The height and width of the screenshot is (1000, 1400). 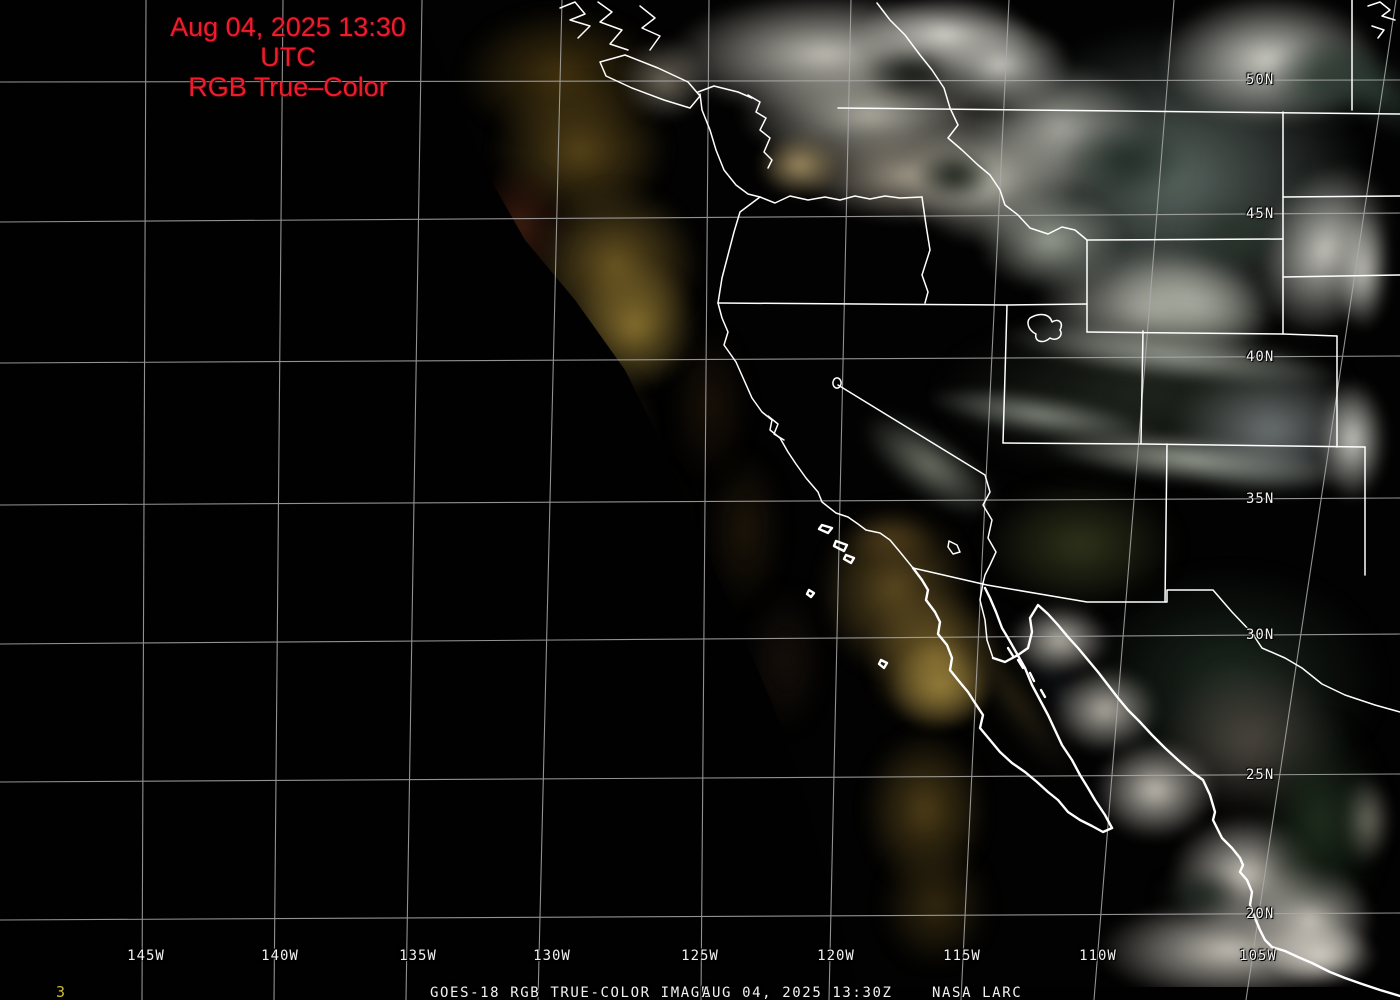 What do you see at coordinates (977, 992) in the screenshot?
I see `caption-source: NASA LARC` at bounding box center [977, 992].